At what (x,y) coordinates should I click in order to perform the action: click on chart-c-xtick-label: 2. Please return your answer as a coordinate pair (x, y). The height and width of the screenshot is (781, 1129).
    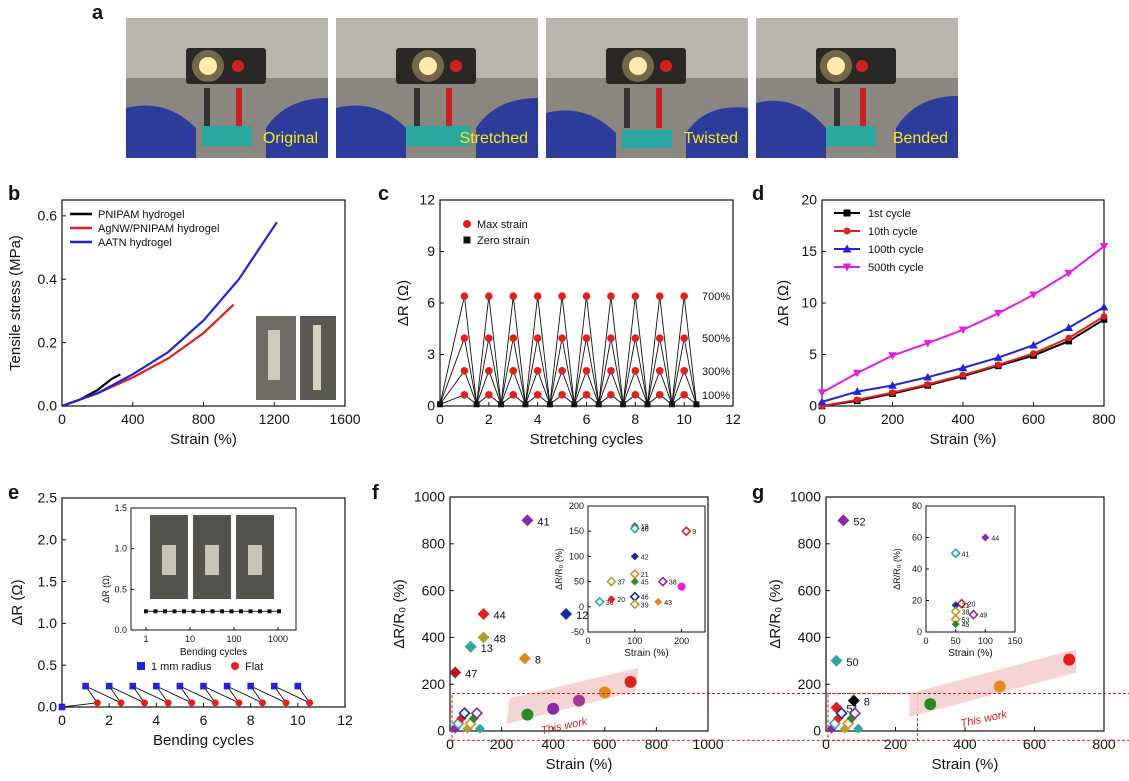
    Looking at the image, I should click on (489, 419).